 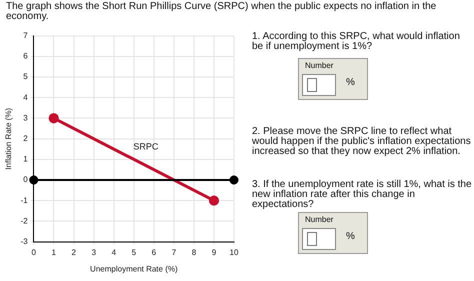 What do you see at coordinates (222, 11) in the screenshot?
I see `chart-title: The graph shows the Short Run Phillips Curve (SRPC) when the public expects no inflation in the economy.` at bounding box center [222, 11].